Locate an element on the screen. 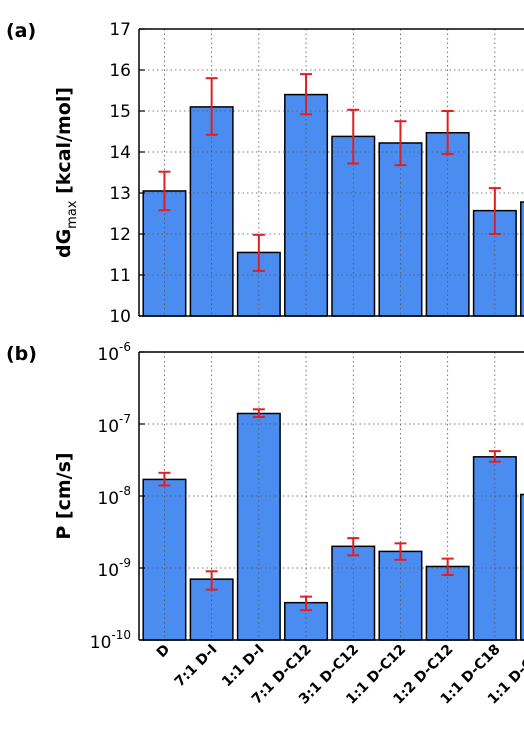 The width and height of the screenshot is (524, 731). panel-a-ytick-label-4: 14 is located at coordinates (120, 153).